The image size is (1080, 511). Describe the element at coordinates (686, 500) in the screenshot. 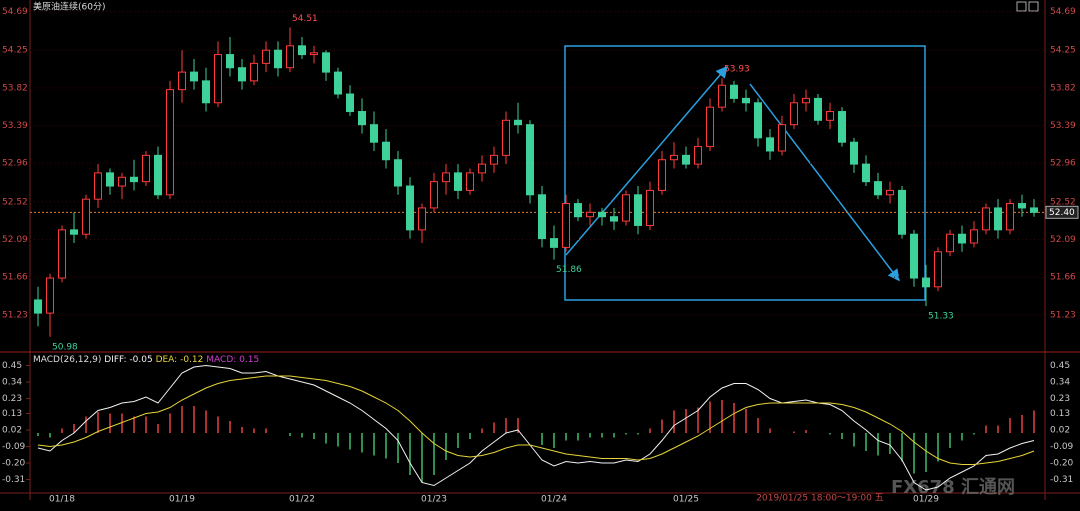

I see `x-tick-label: 01/25` at that location.